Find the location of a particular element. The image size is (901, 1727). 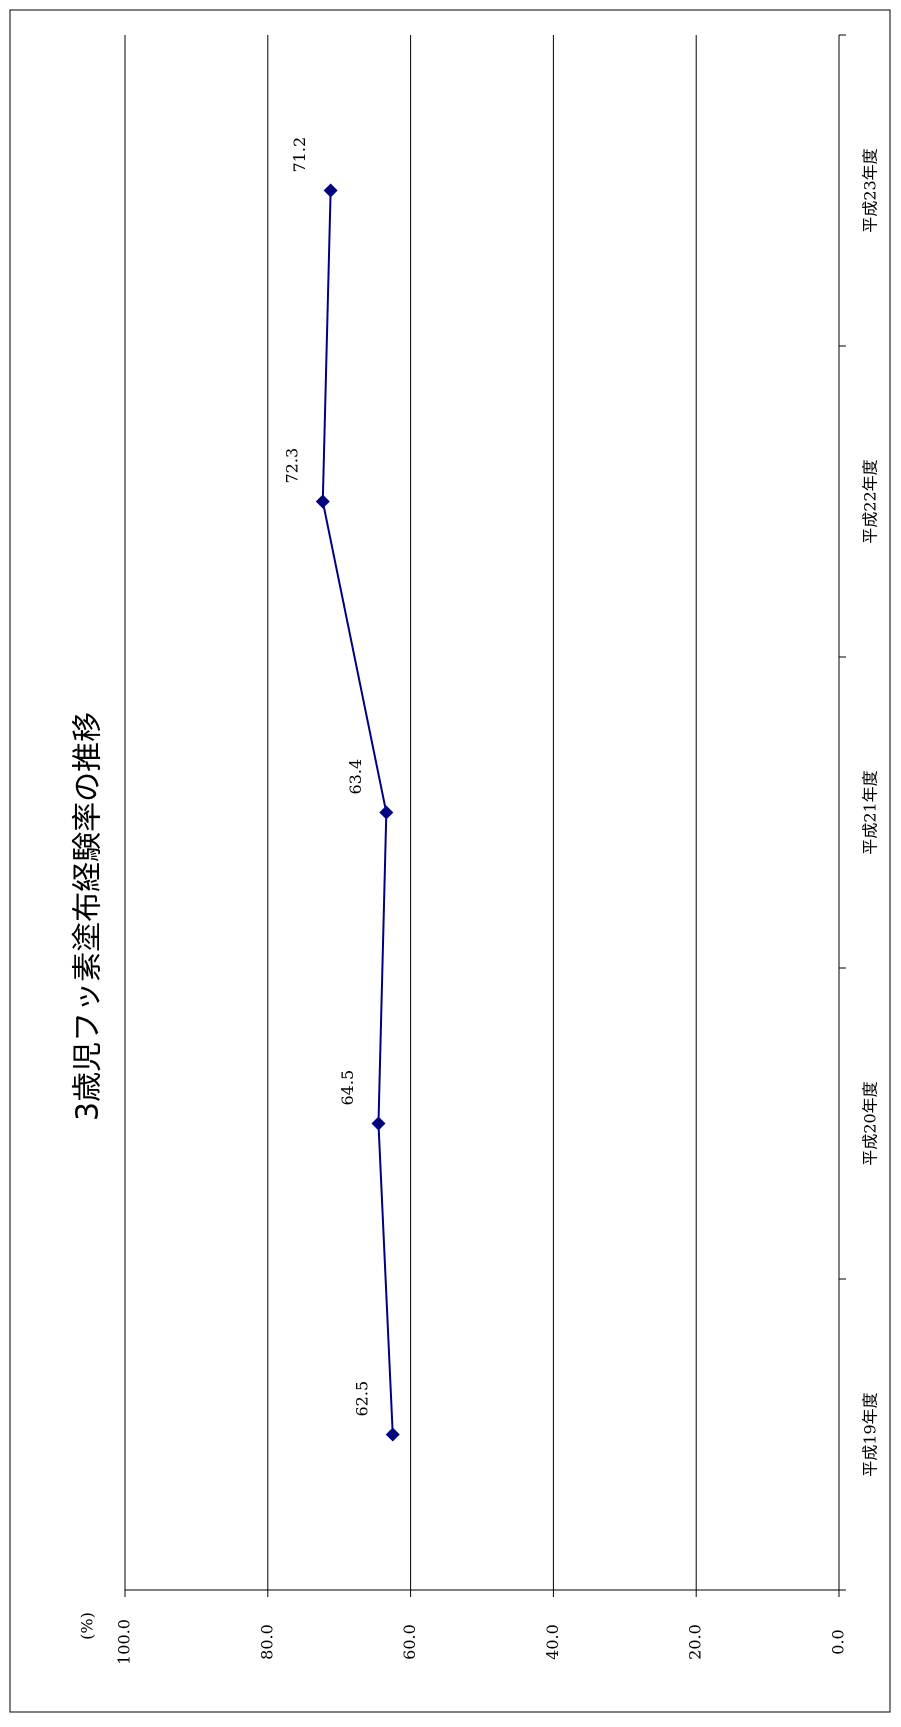

y-tick-label: 0.0 is located at coordinates (838, 1641).